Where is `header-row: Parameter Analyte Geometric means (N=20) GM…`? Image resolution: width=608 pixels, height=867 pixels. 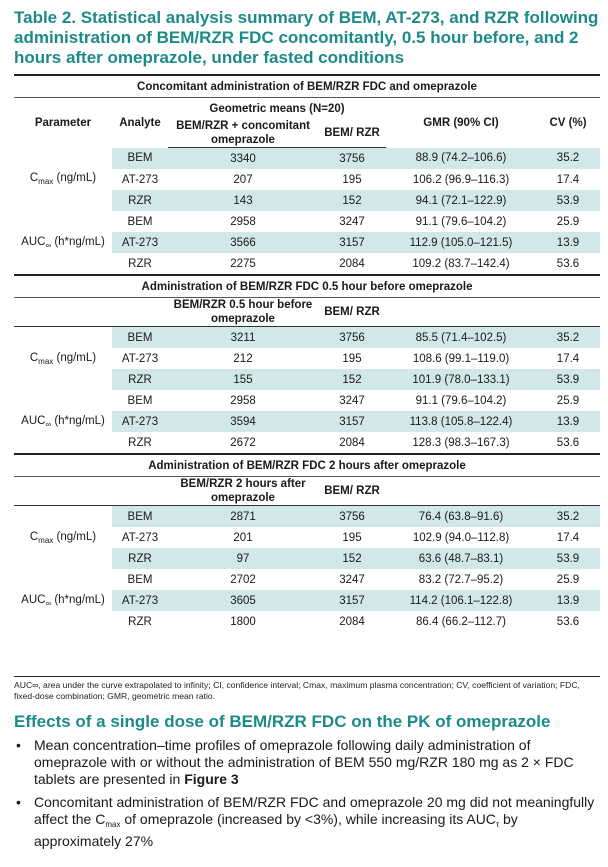 header-row: Parameter Analyte Geometric means (N=20) GM… is located at coordinates (307, 113).